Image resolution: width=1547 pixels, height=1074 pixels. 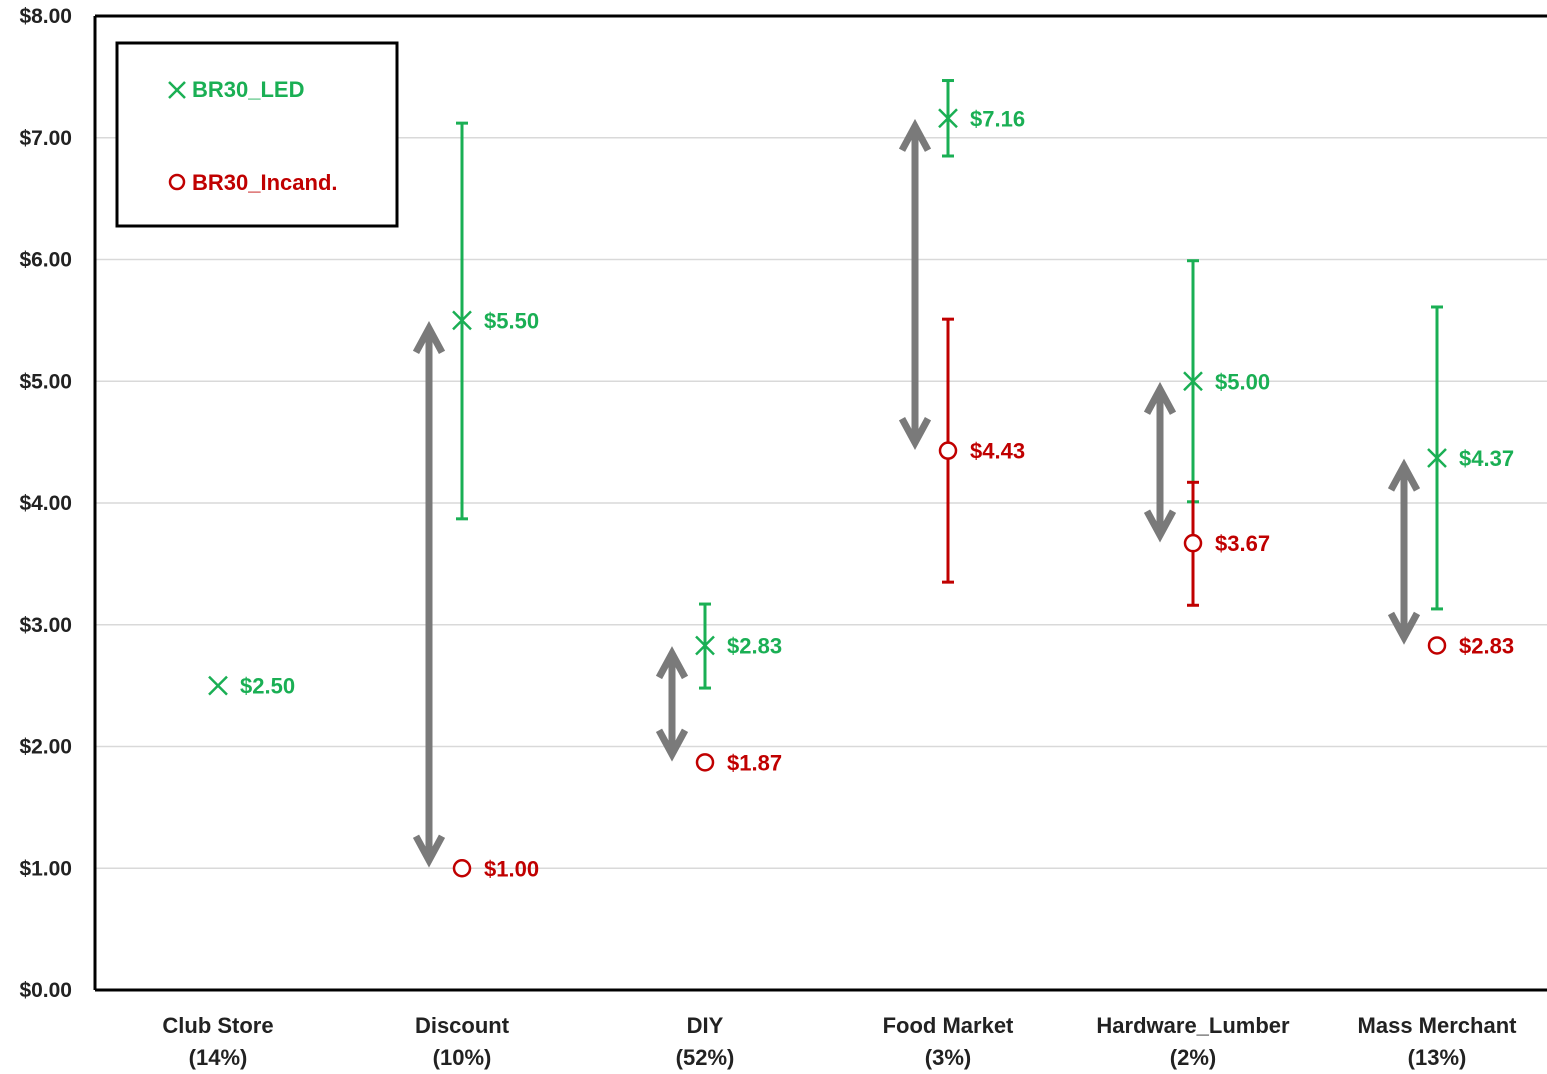 What do you see at coordinates (1193, 1057) in the screenshot?
I see `x-category-share: (2%)` at bounding box center [1193, 1057].